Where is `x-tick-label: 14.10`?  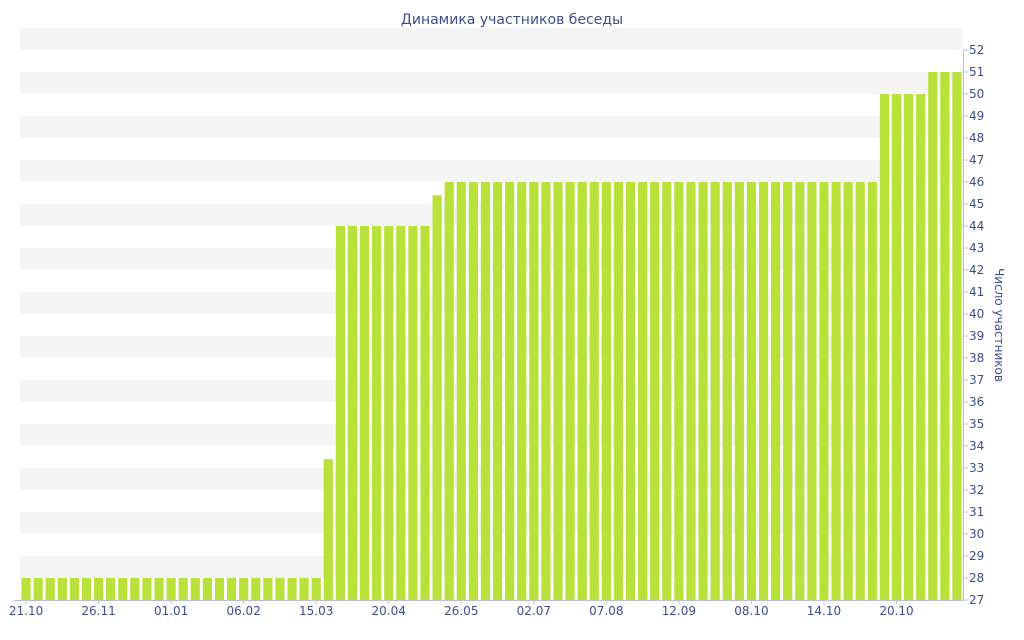
x-tick-label: 14.10 is located at coordinates (824, 611).